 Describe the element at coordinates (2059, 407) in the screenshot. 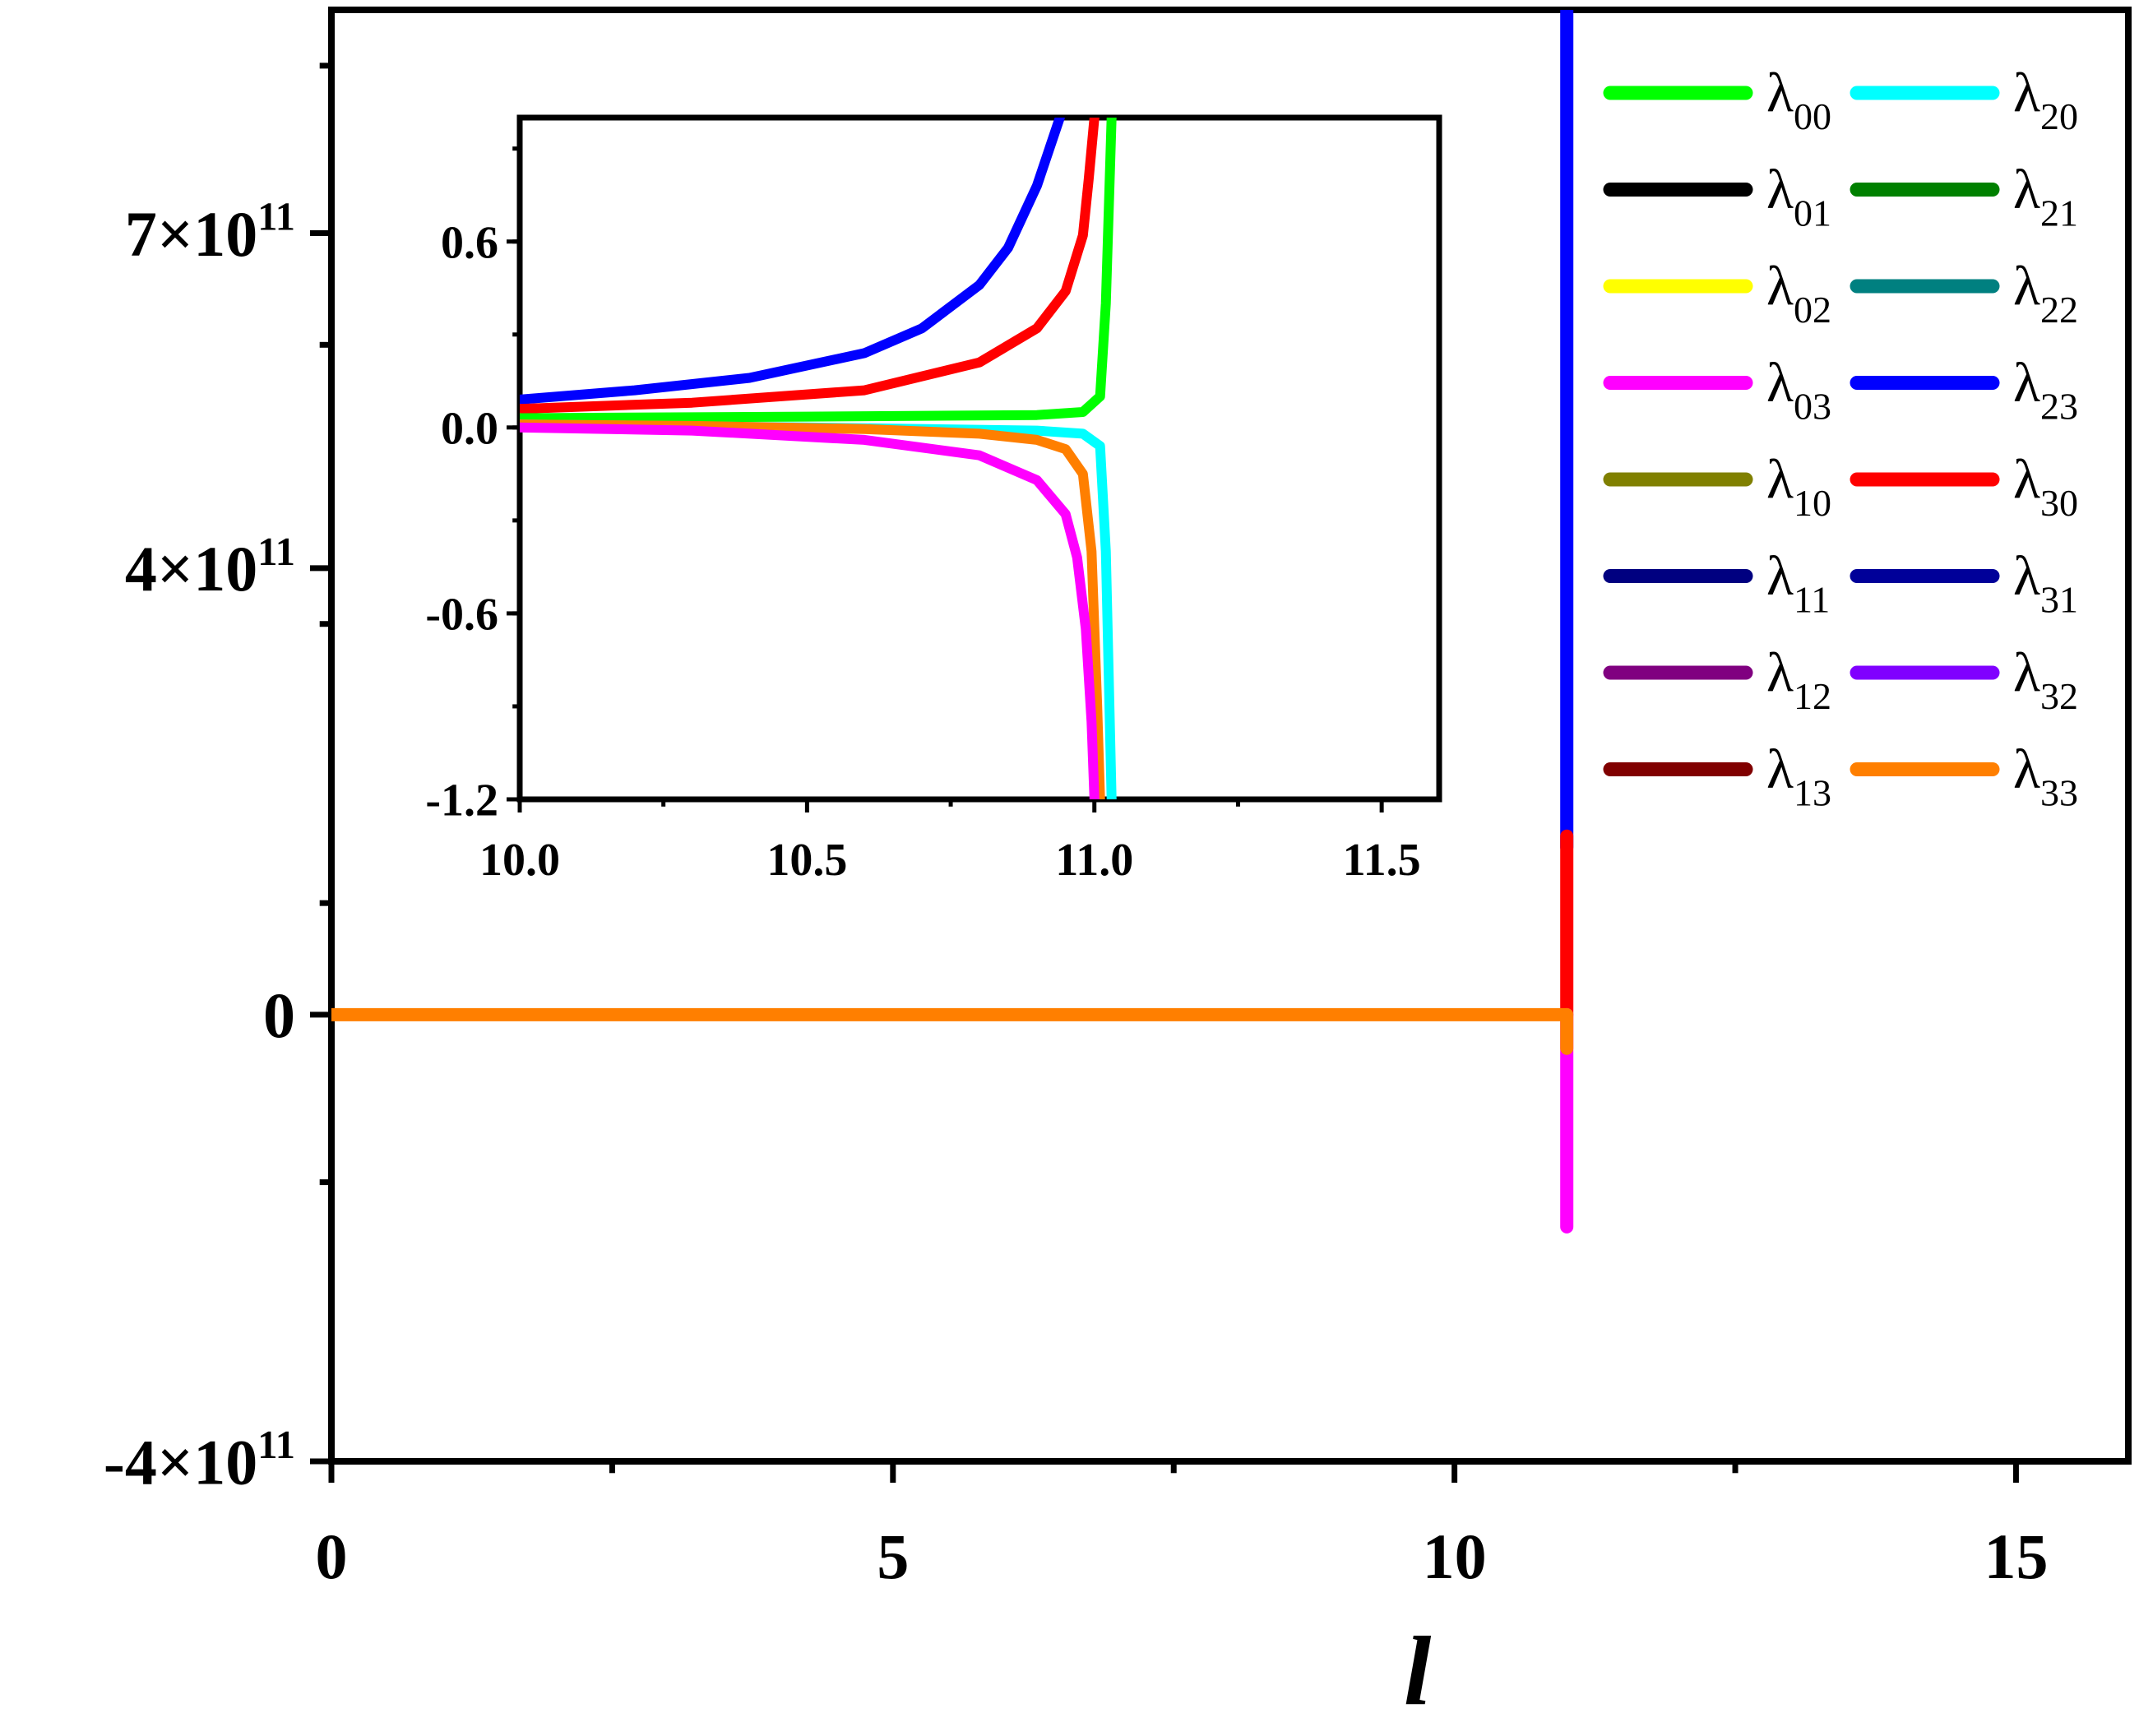

I see `legend-label-sub: 23` at that location.